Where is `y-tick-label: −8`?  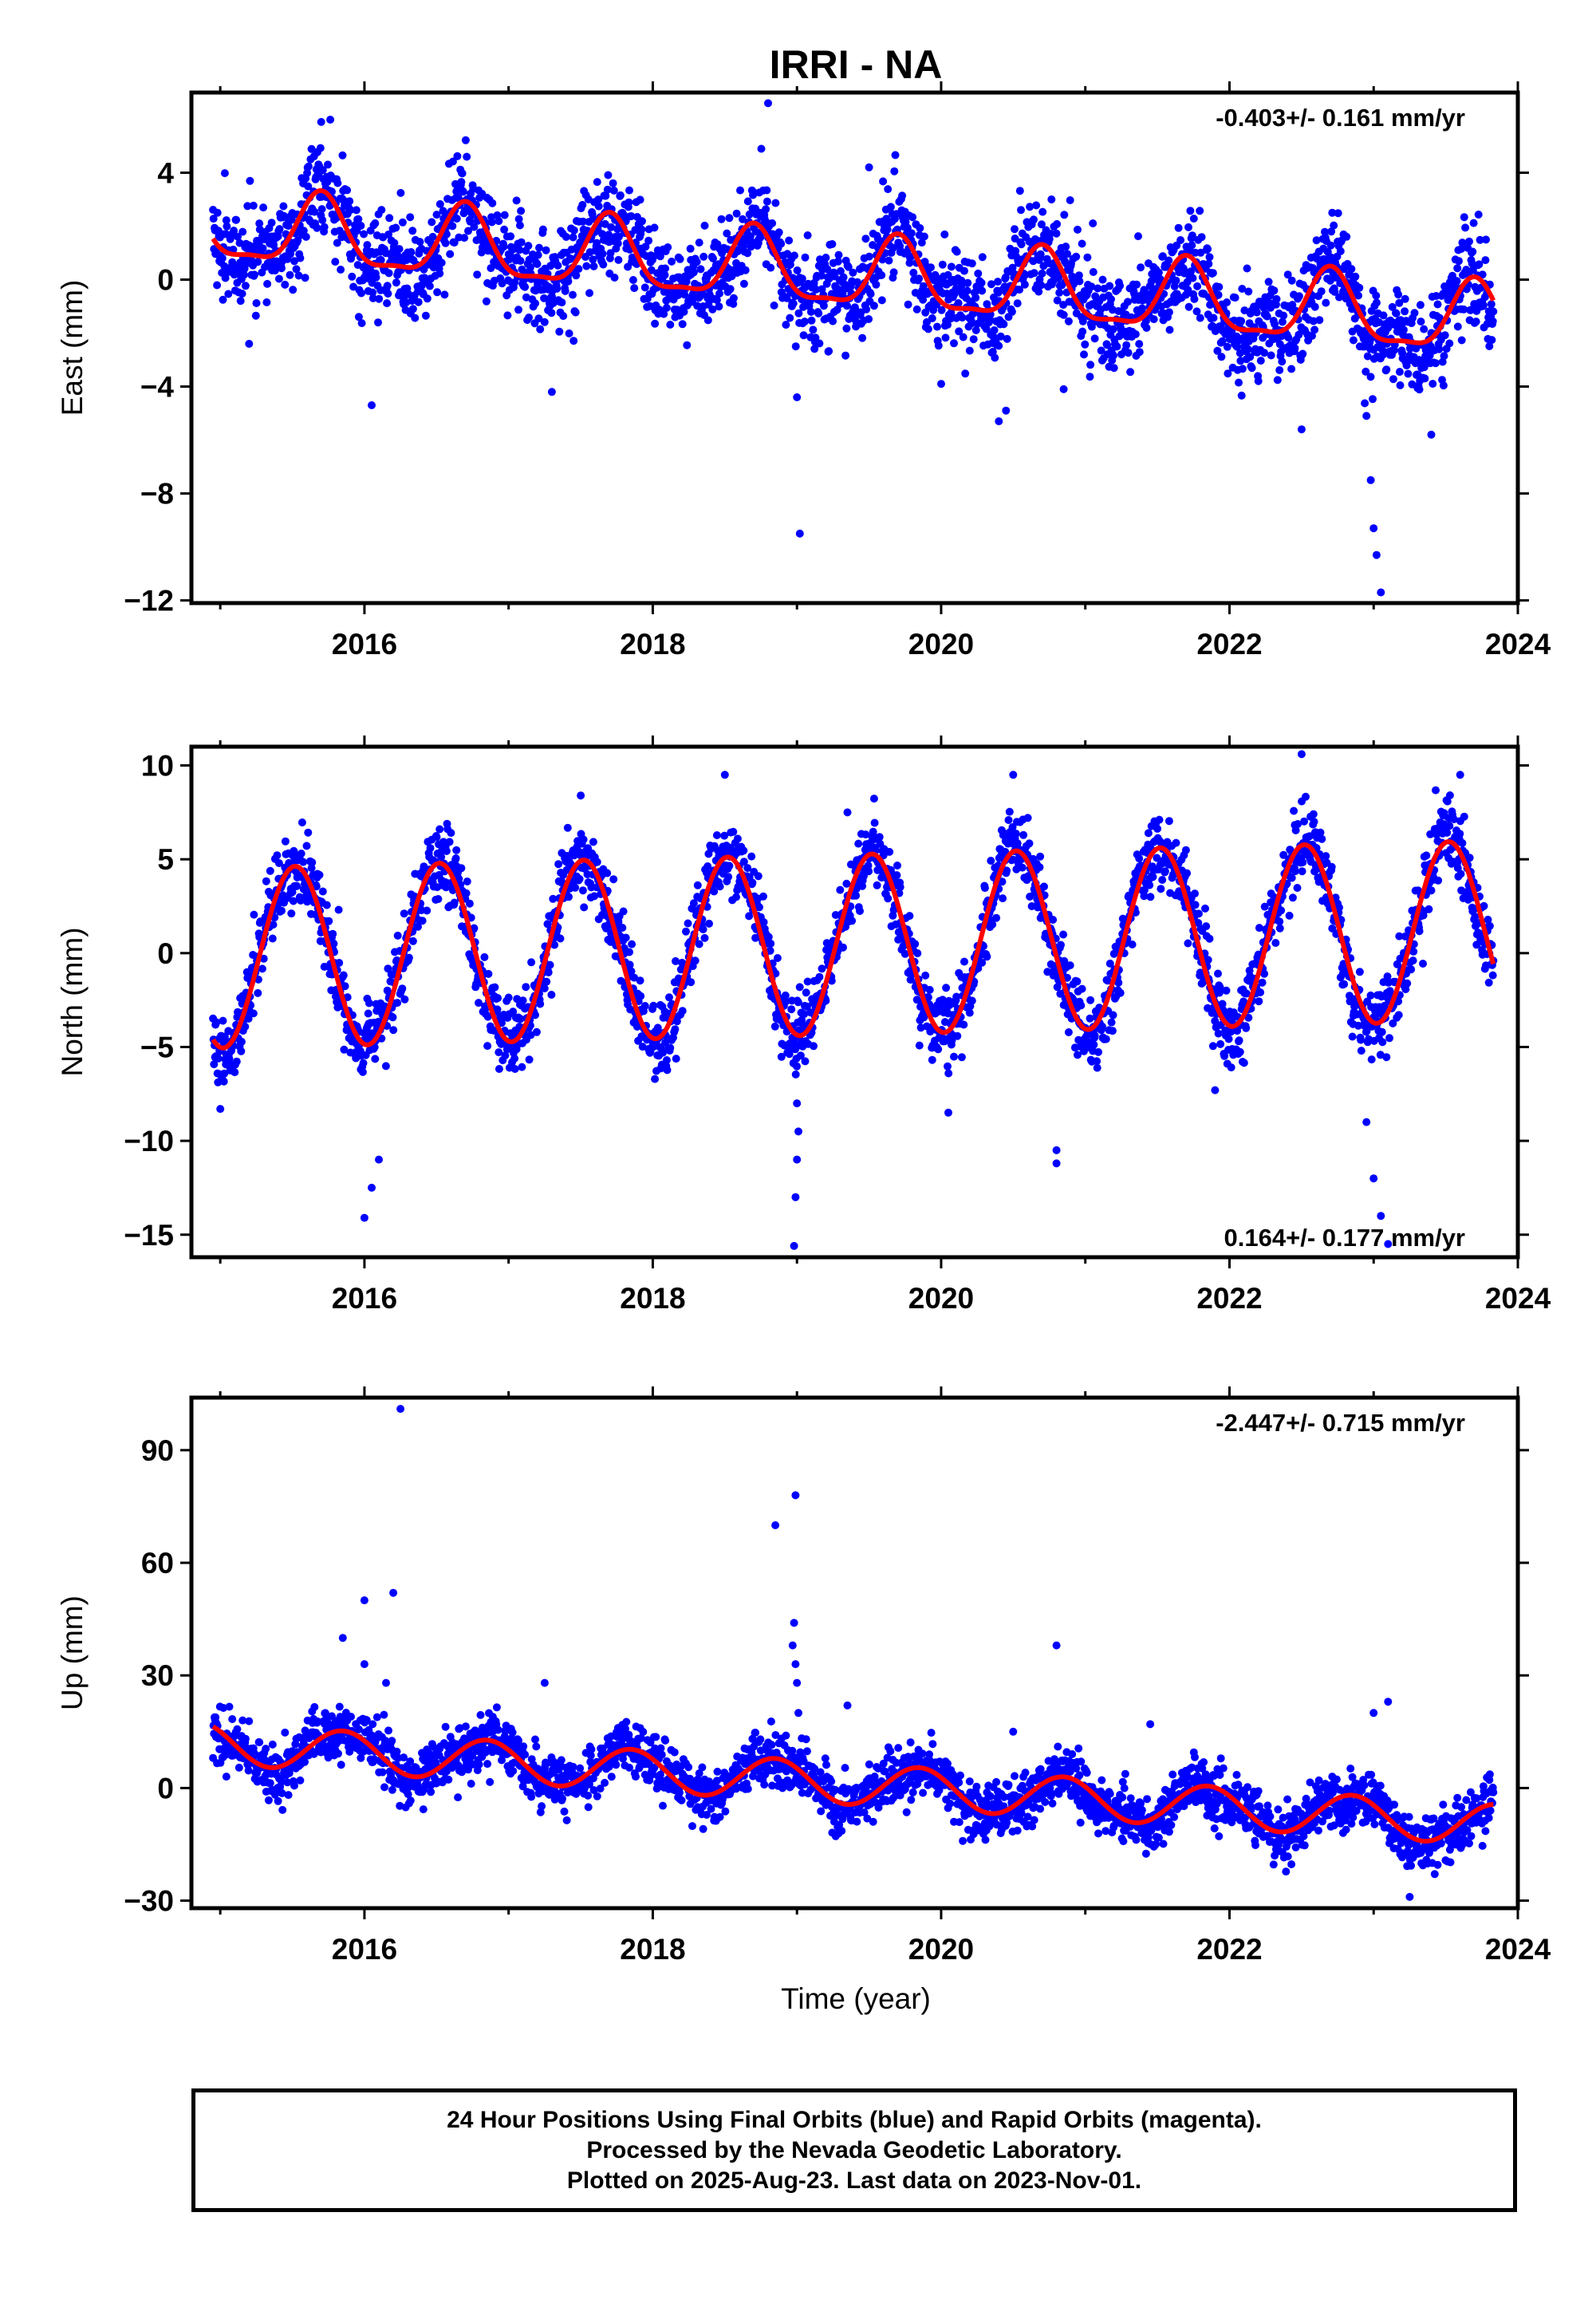 y-tick-label: −8 is located at coordinates (157, 494).